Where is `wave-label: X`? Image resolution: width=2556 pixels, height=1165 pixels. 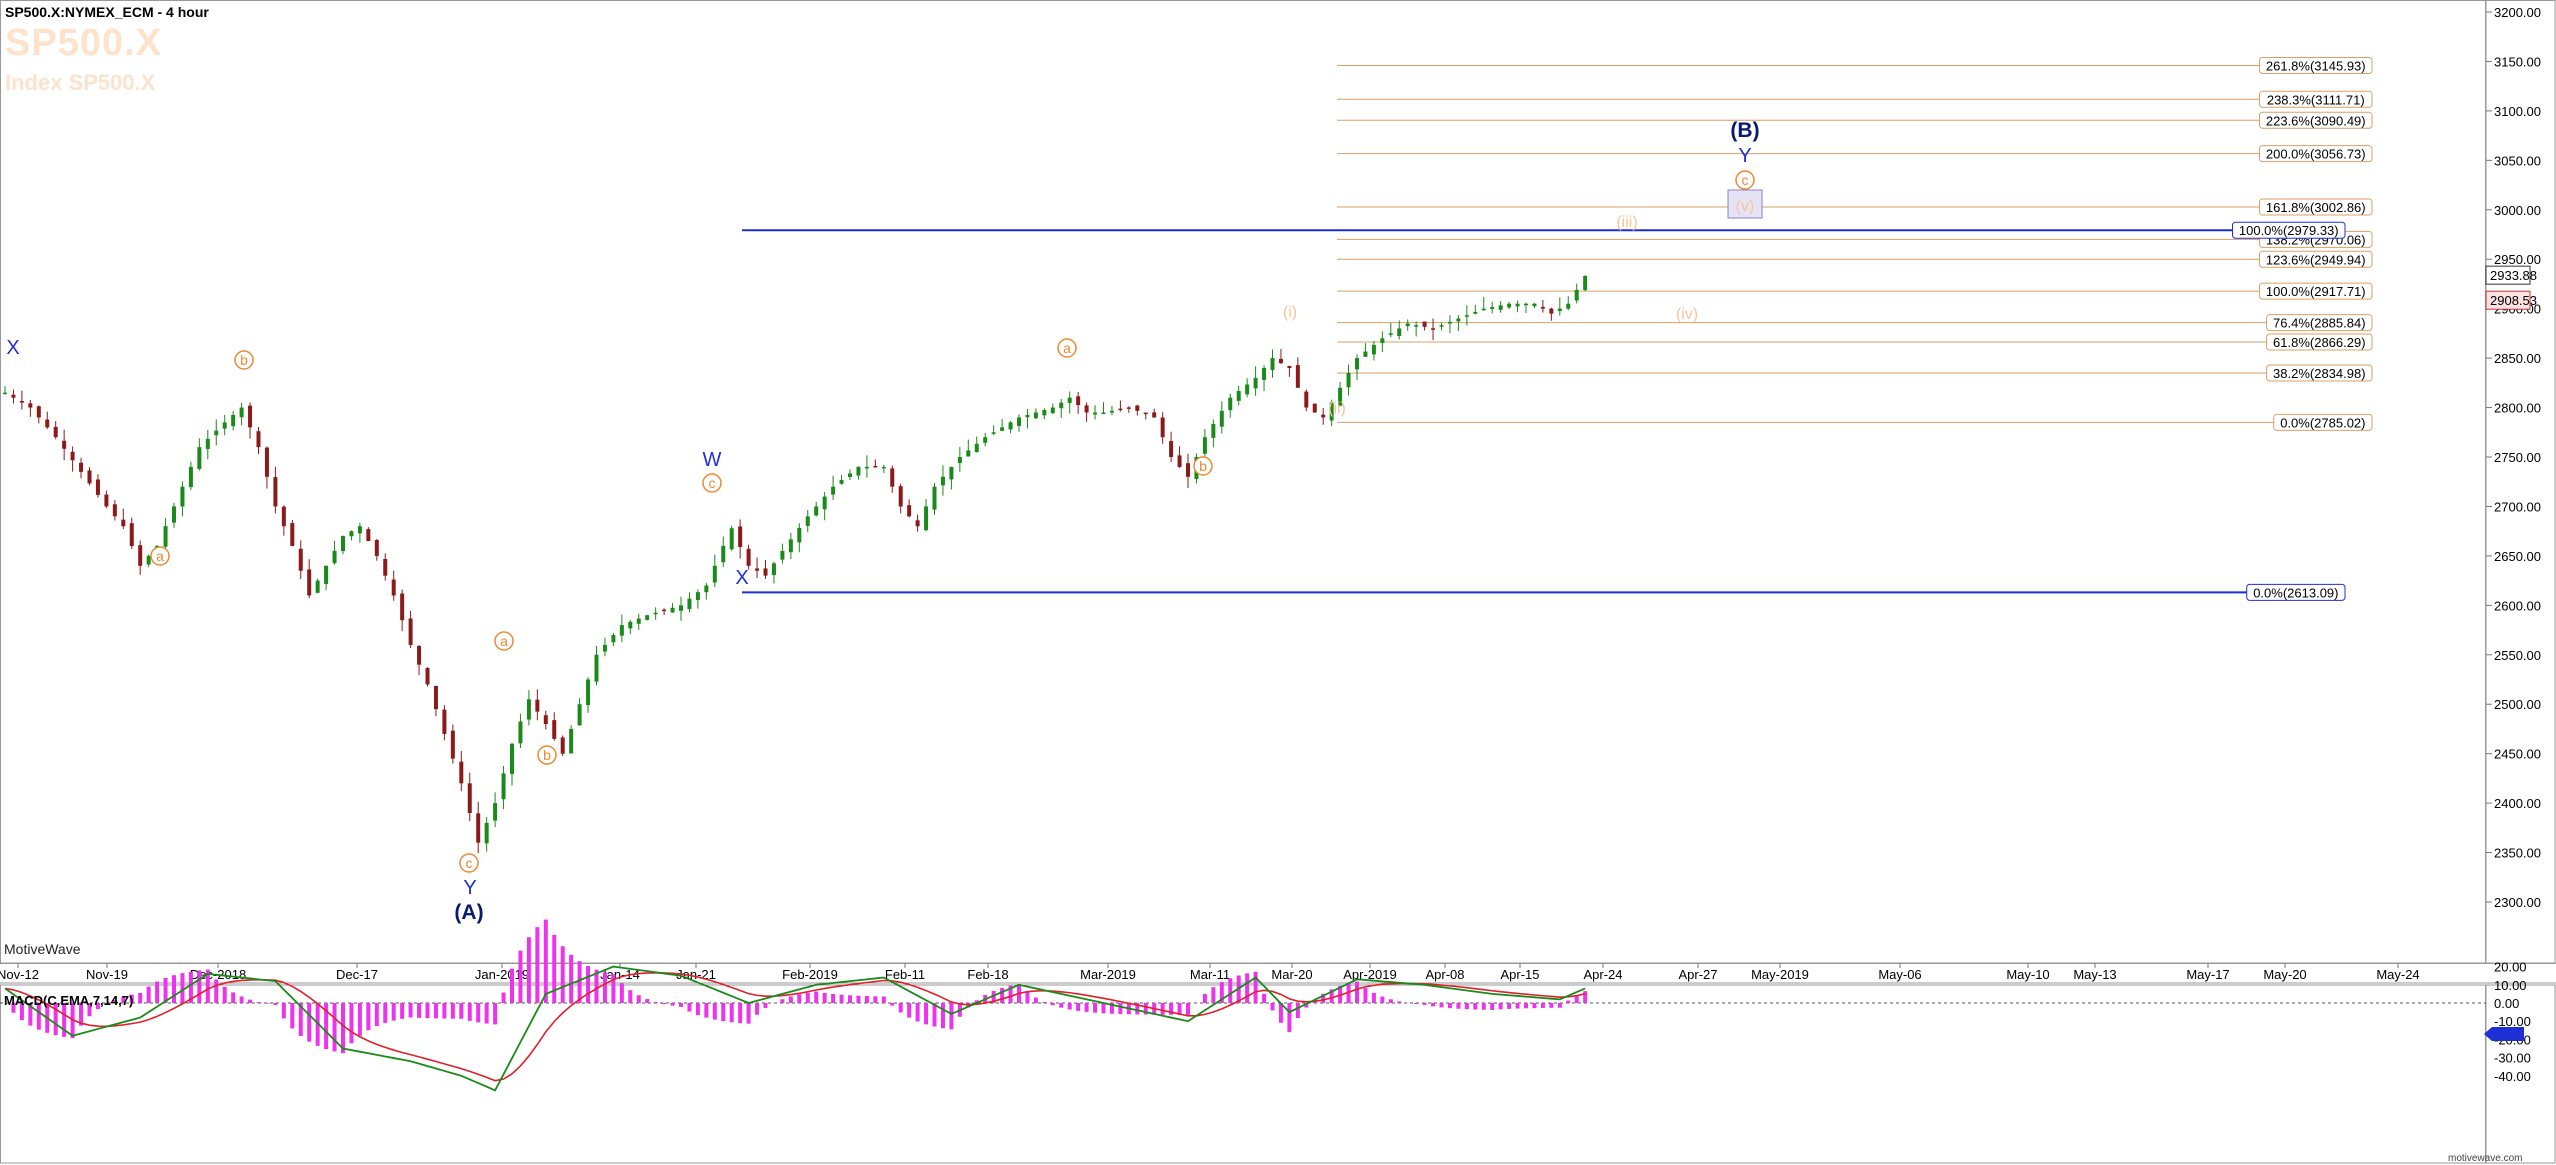 wave-label: X is located at coordinates (12, 348).